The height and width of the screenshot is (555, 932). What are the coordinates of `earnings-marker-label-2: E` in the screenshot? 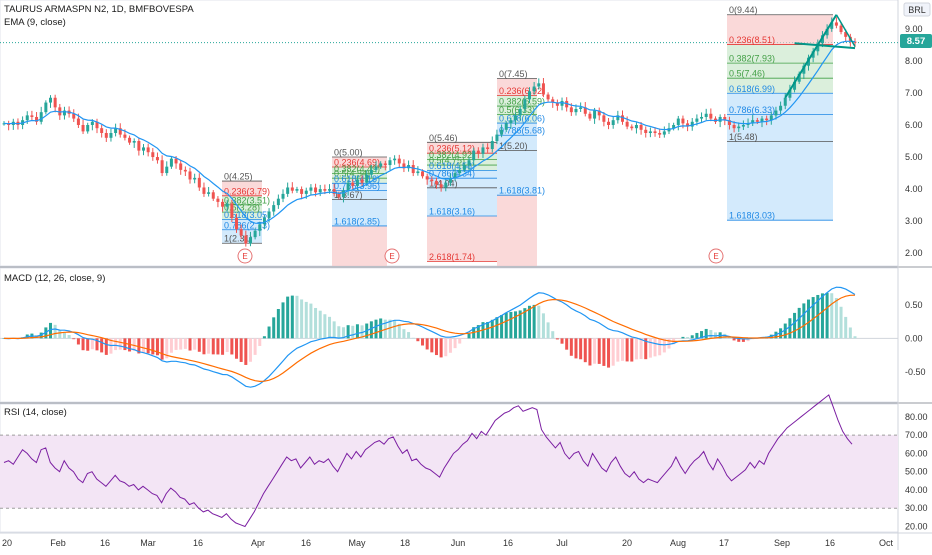 It's located at (715, 256).